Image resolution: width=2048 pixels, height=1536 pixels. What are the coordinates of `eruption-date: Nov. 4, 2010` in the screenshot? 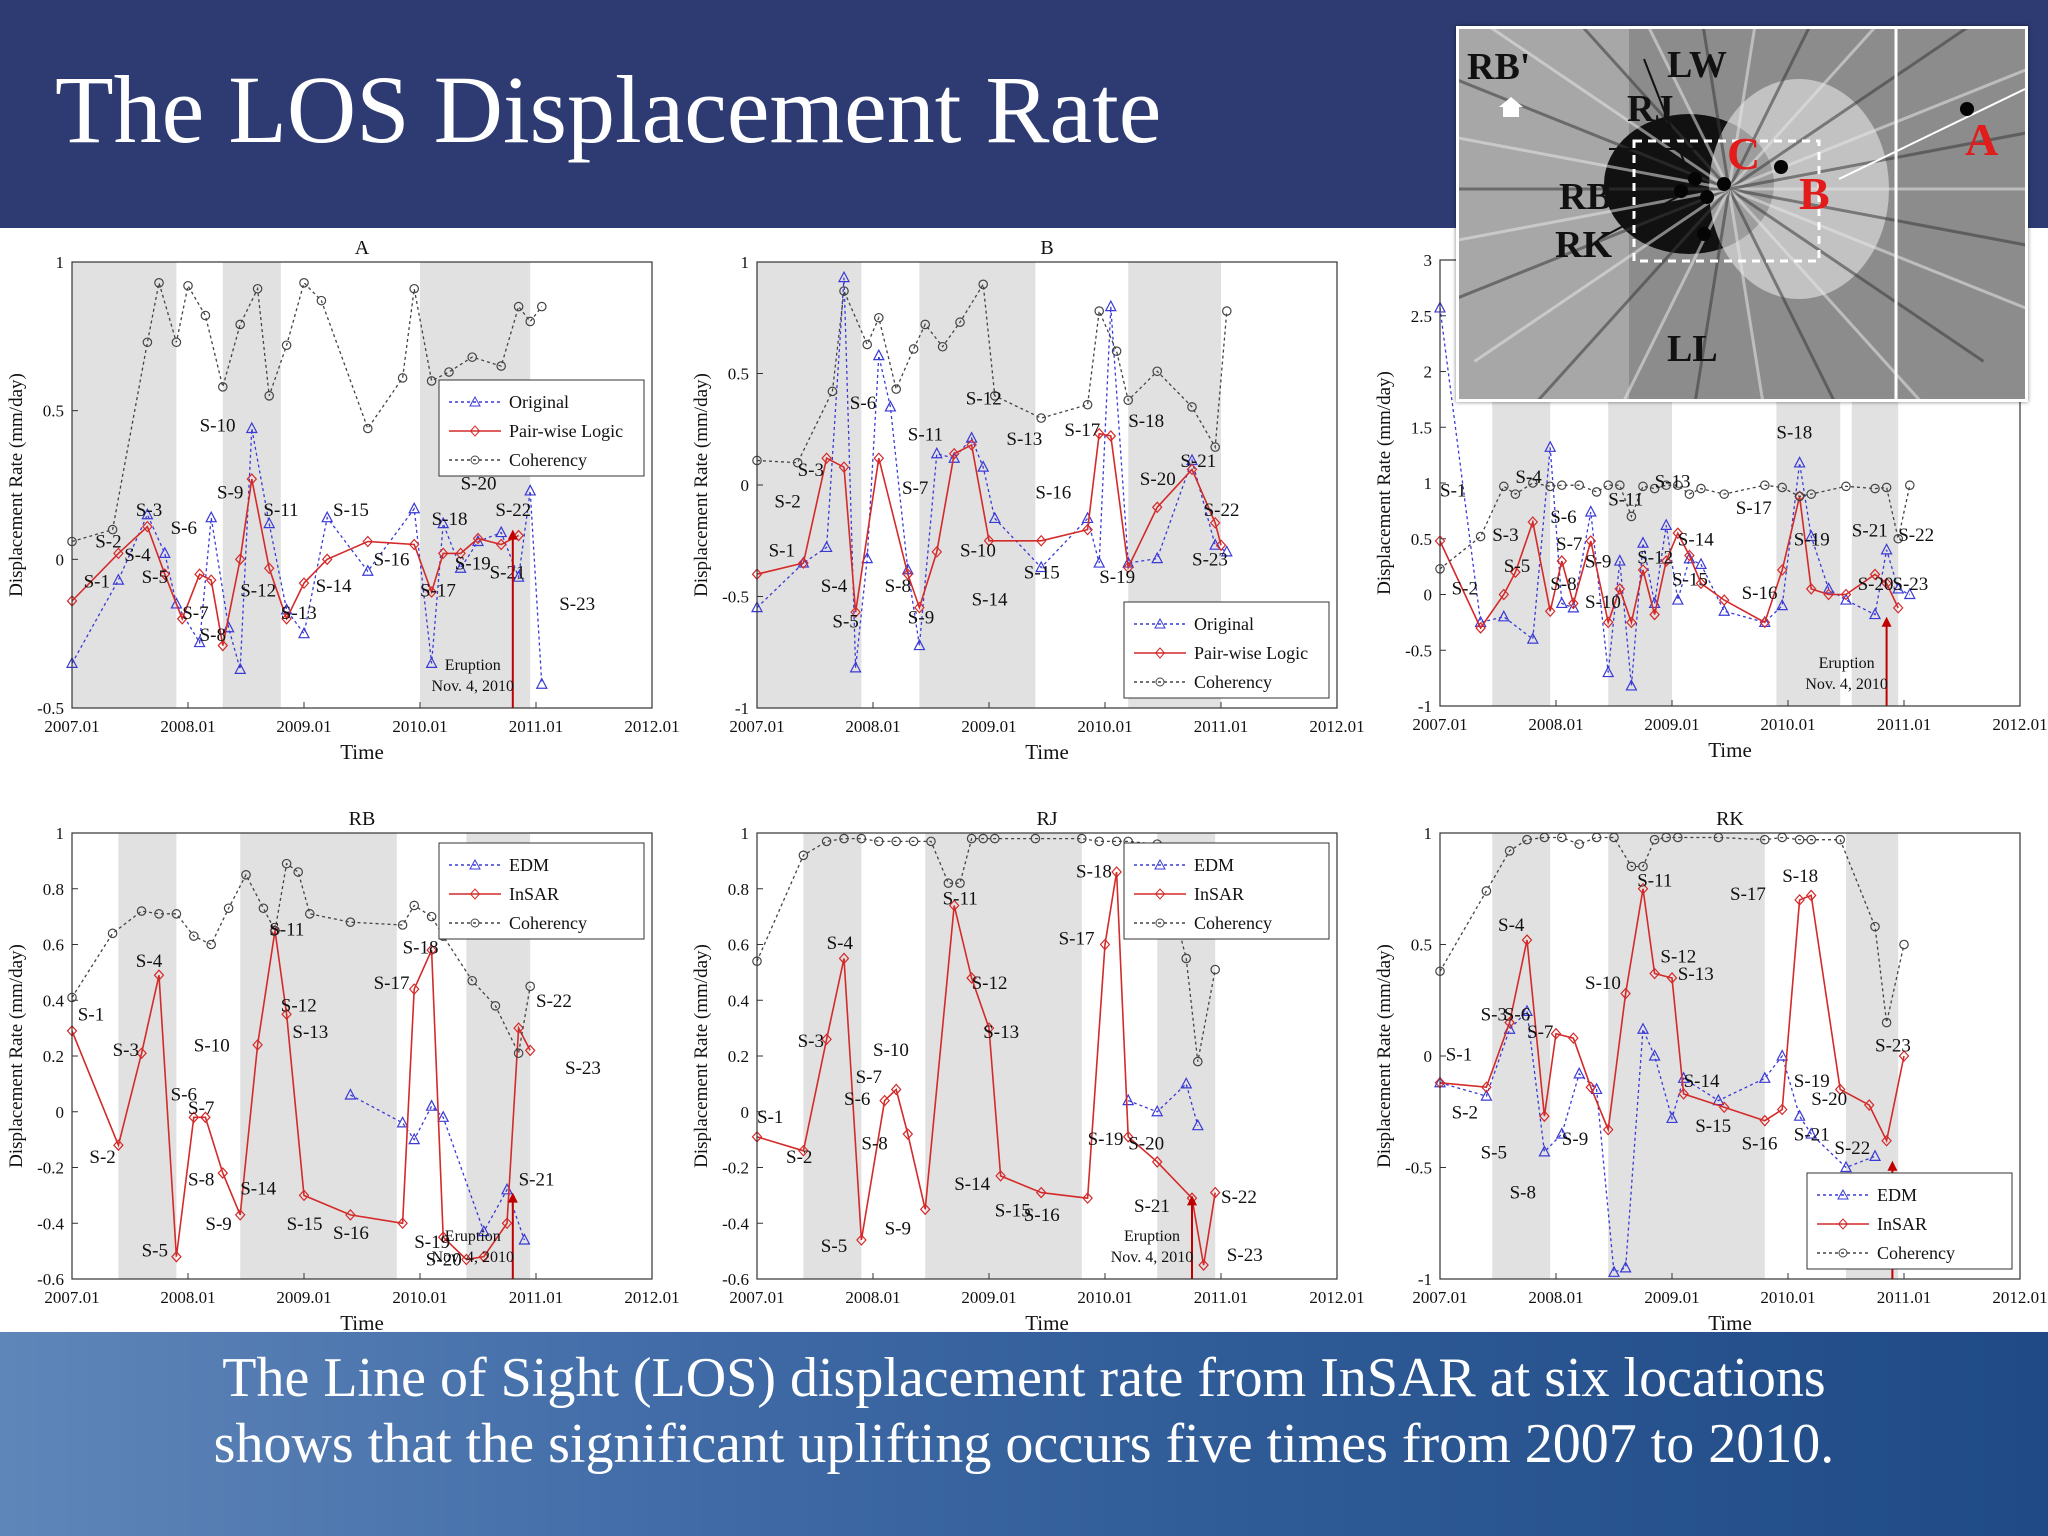 It's located at (473, 1257).